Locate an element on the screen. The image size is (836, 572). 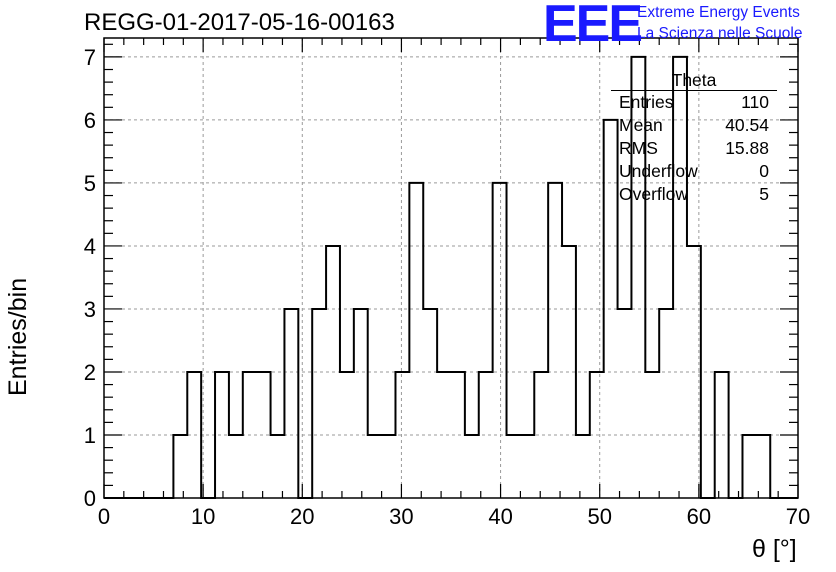
y-tick-label: 0 is located at coordinates (90, 498).